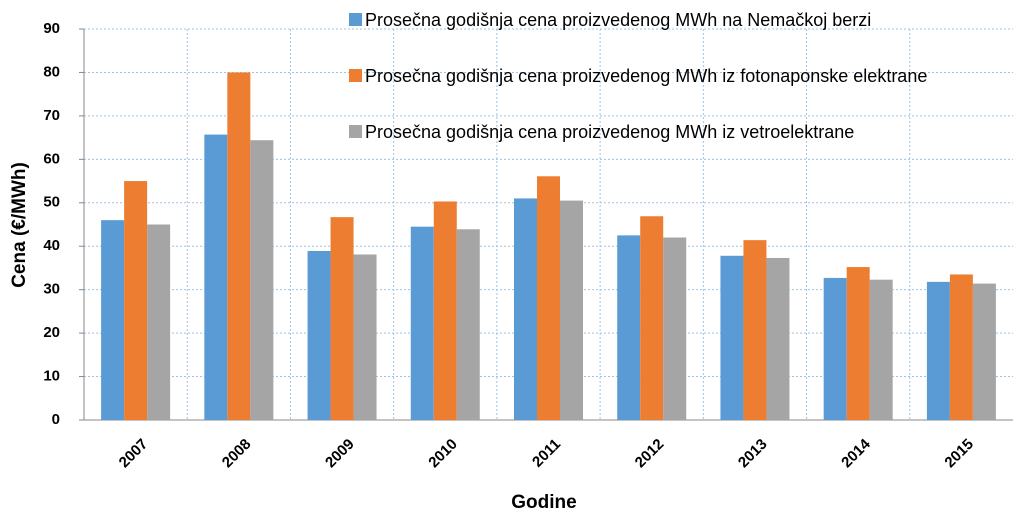  I want to click on x-tick-label: 2012, so click(650, 454).